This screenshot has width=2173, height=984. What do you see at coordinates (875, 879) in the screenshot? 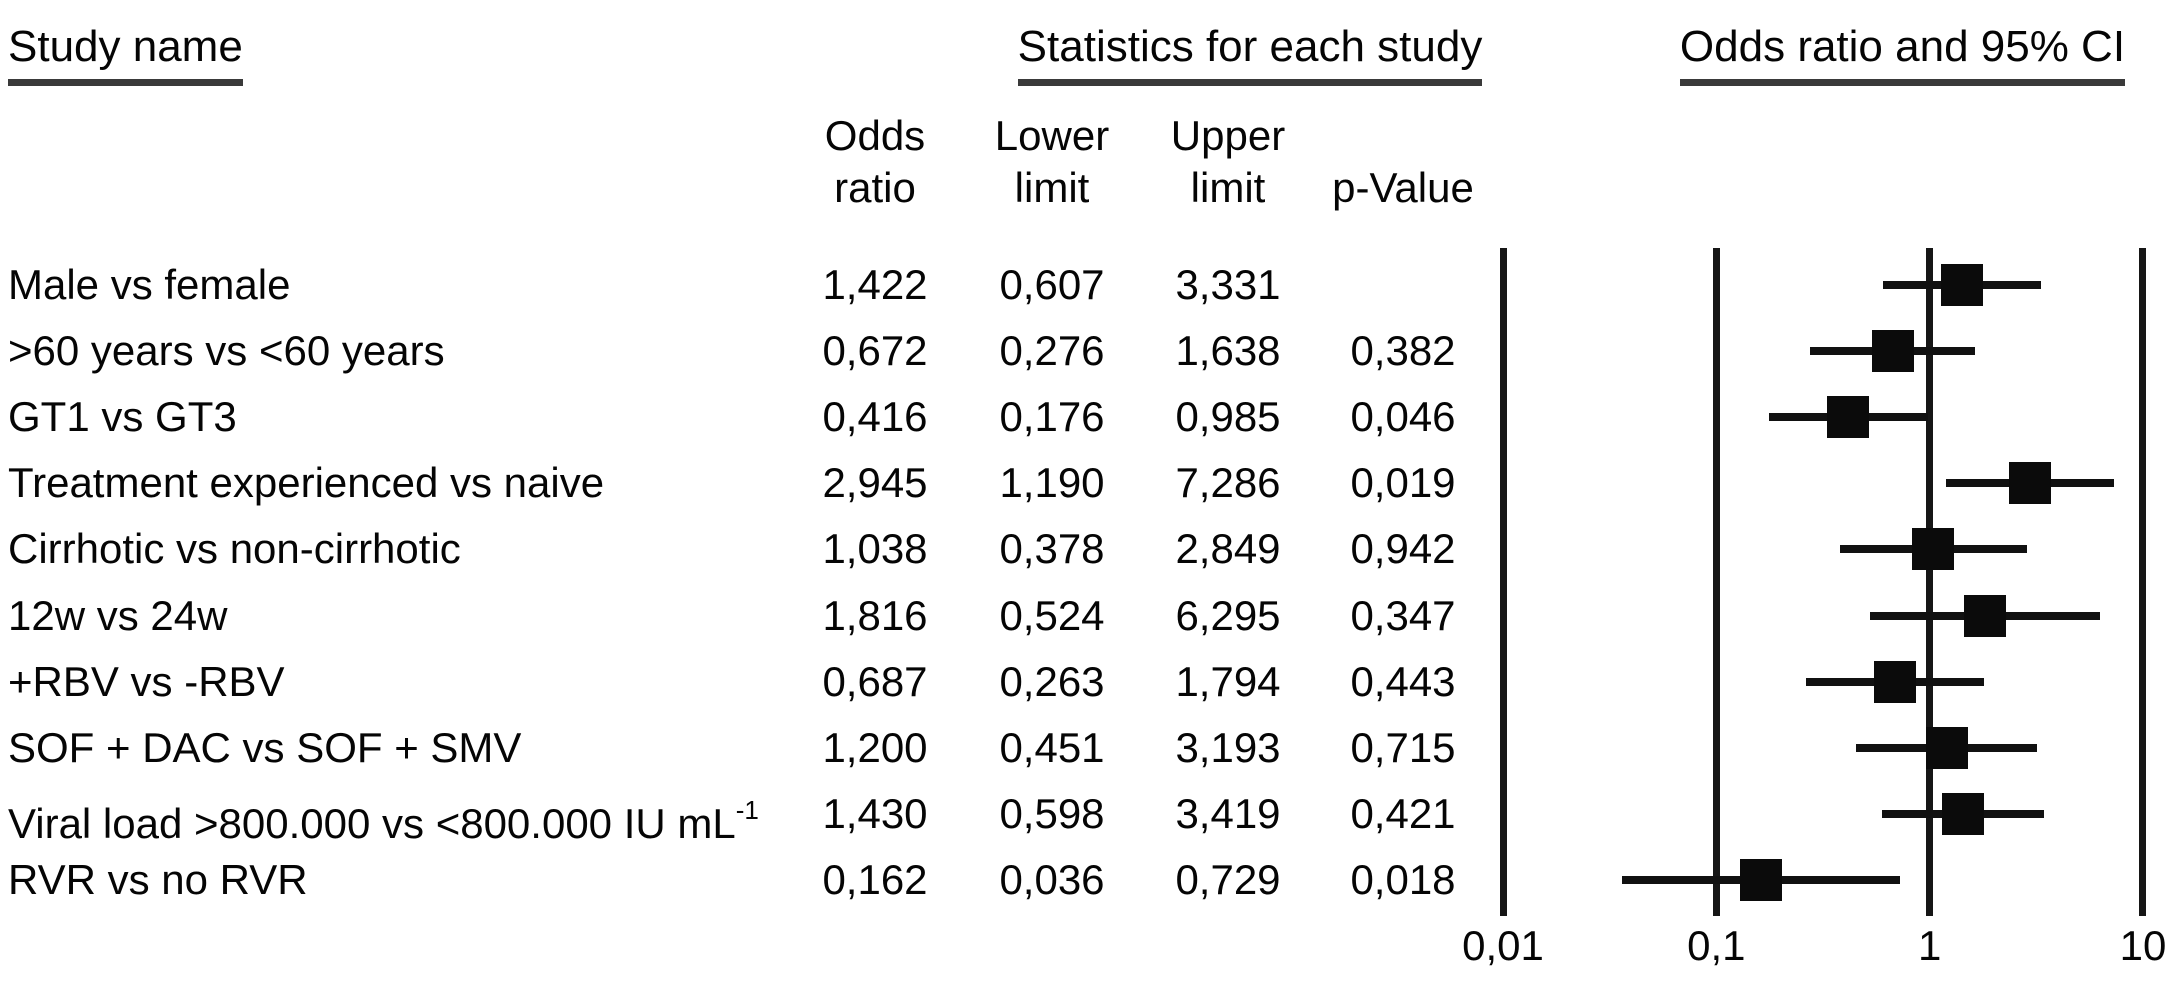
I see `odds-ratio-value: 0,162` at bounding box center [875, 879].